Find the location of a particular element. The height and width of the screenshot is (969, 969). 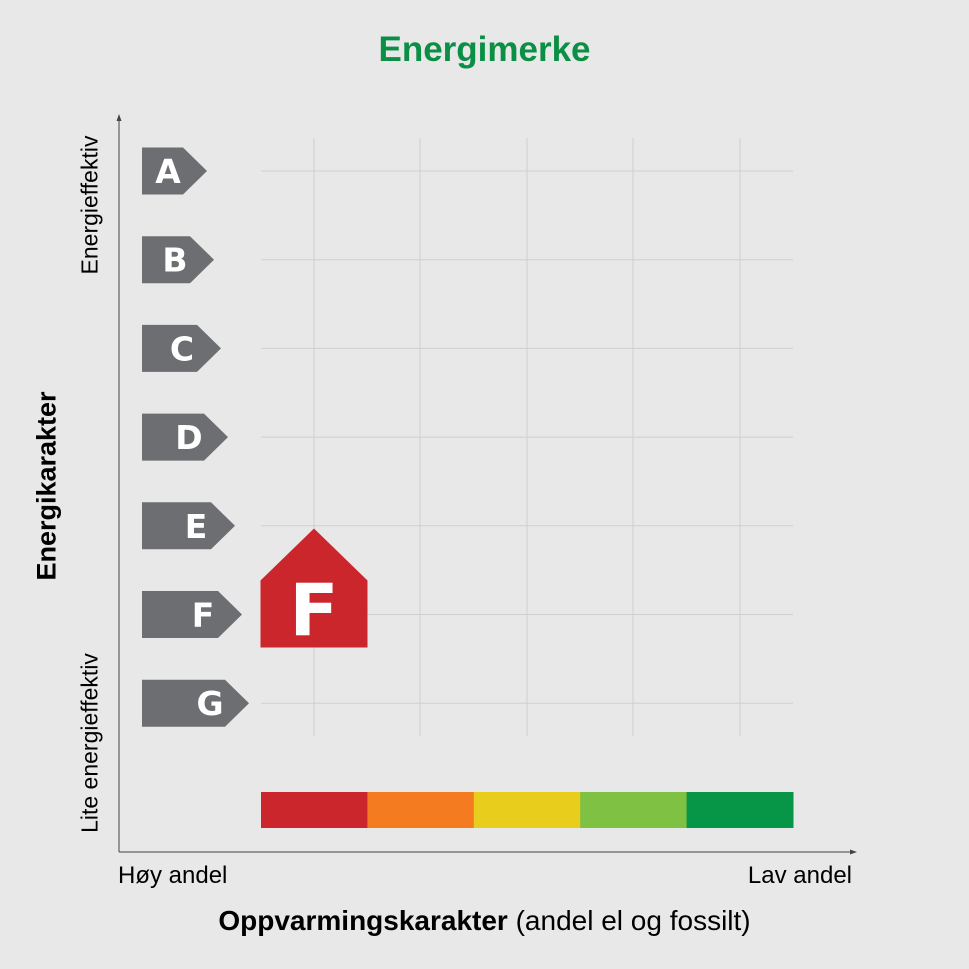

grade-arrow-a is located at coordinates (174, 171).